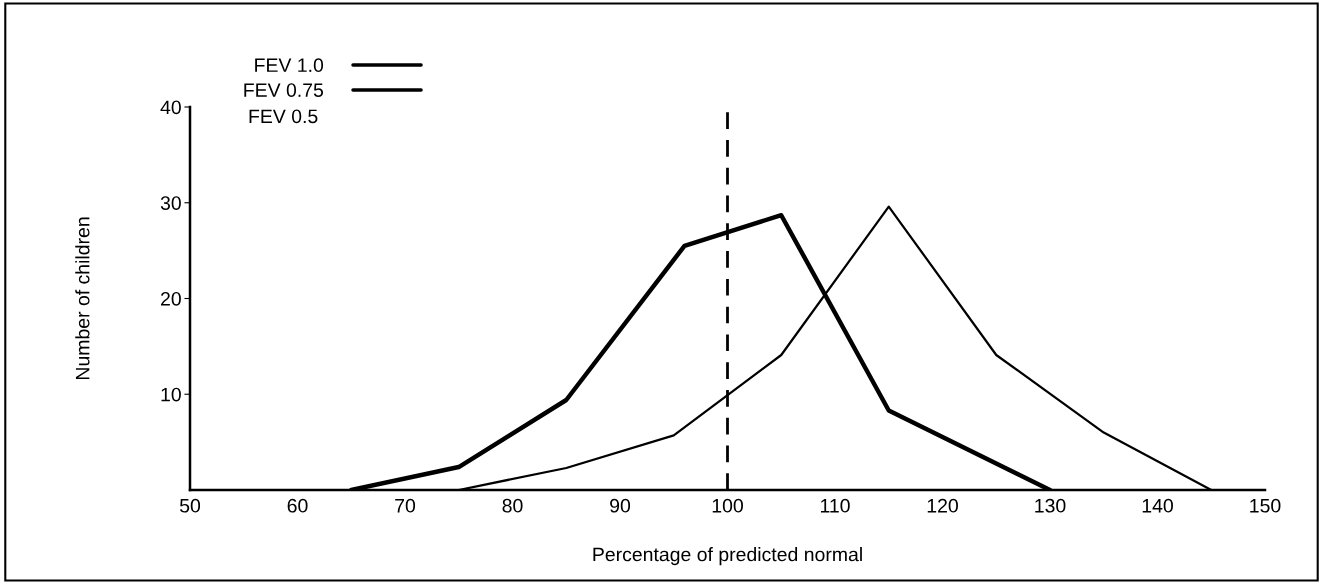  I want to click on legend-label: FEV 0.75, so click(284, 90).